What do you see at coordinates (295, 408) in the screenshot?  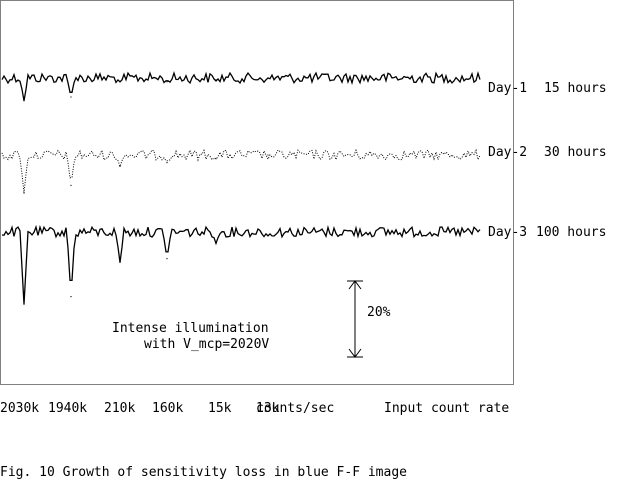 I see `x-unit-label: counts/sec` at bounding box center [295, 408].